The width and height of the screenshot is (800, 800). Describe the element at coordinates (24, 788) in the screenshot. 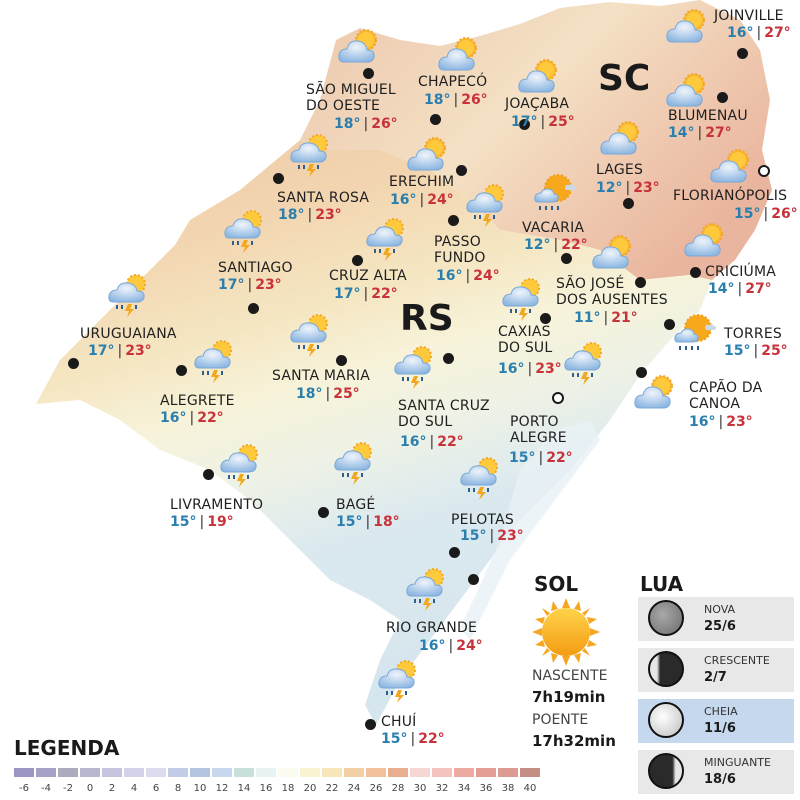

I see `legend-tick-label: -6` at that location.